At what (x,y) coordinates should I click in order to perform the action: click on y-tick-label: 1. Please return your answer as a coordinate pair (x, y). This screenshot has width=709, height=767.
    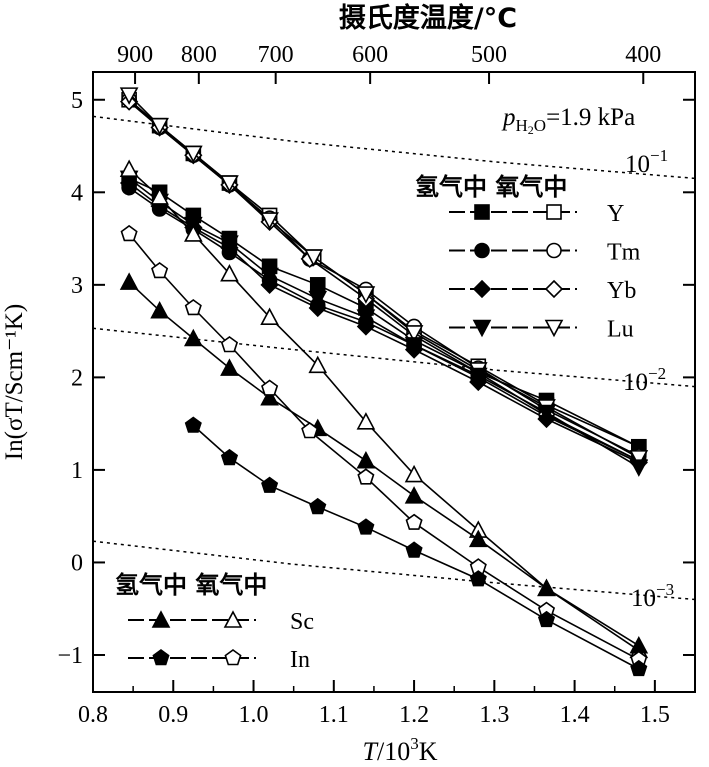
    Looking at the image, I should click on (77, 471).